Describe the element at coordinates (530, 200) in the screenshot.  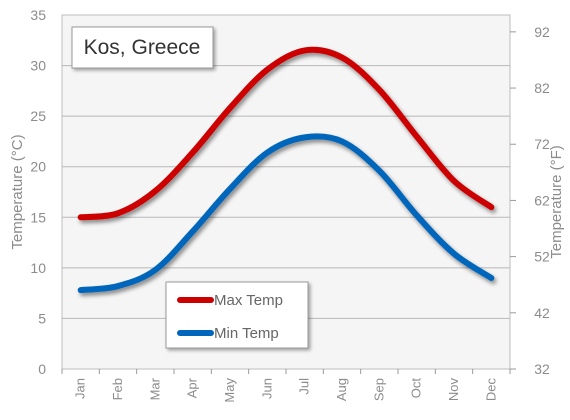
I see `right-axis-ticks: 32 42 52 62 72 82 92` at that location.